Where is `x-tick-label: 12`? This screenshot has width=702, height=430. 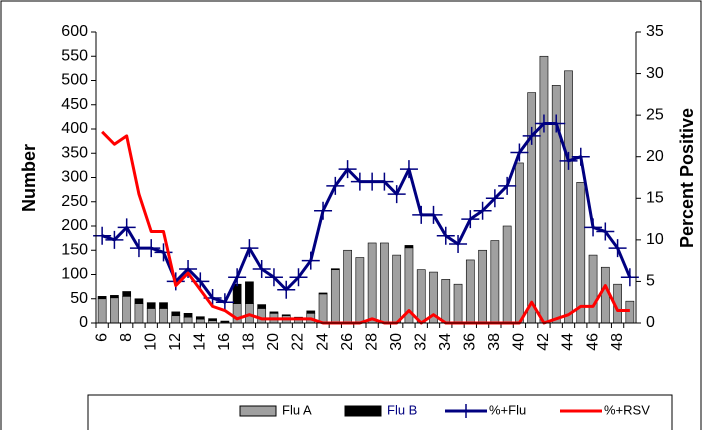
x-tick-label: 12 is located at coordinates (175, 342).